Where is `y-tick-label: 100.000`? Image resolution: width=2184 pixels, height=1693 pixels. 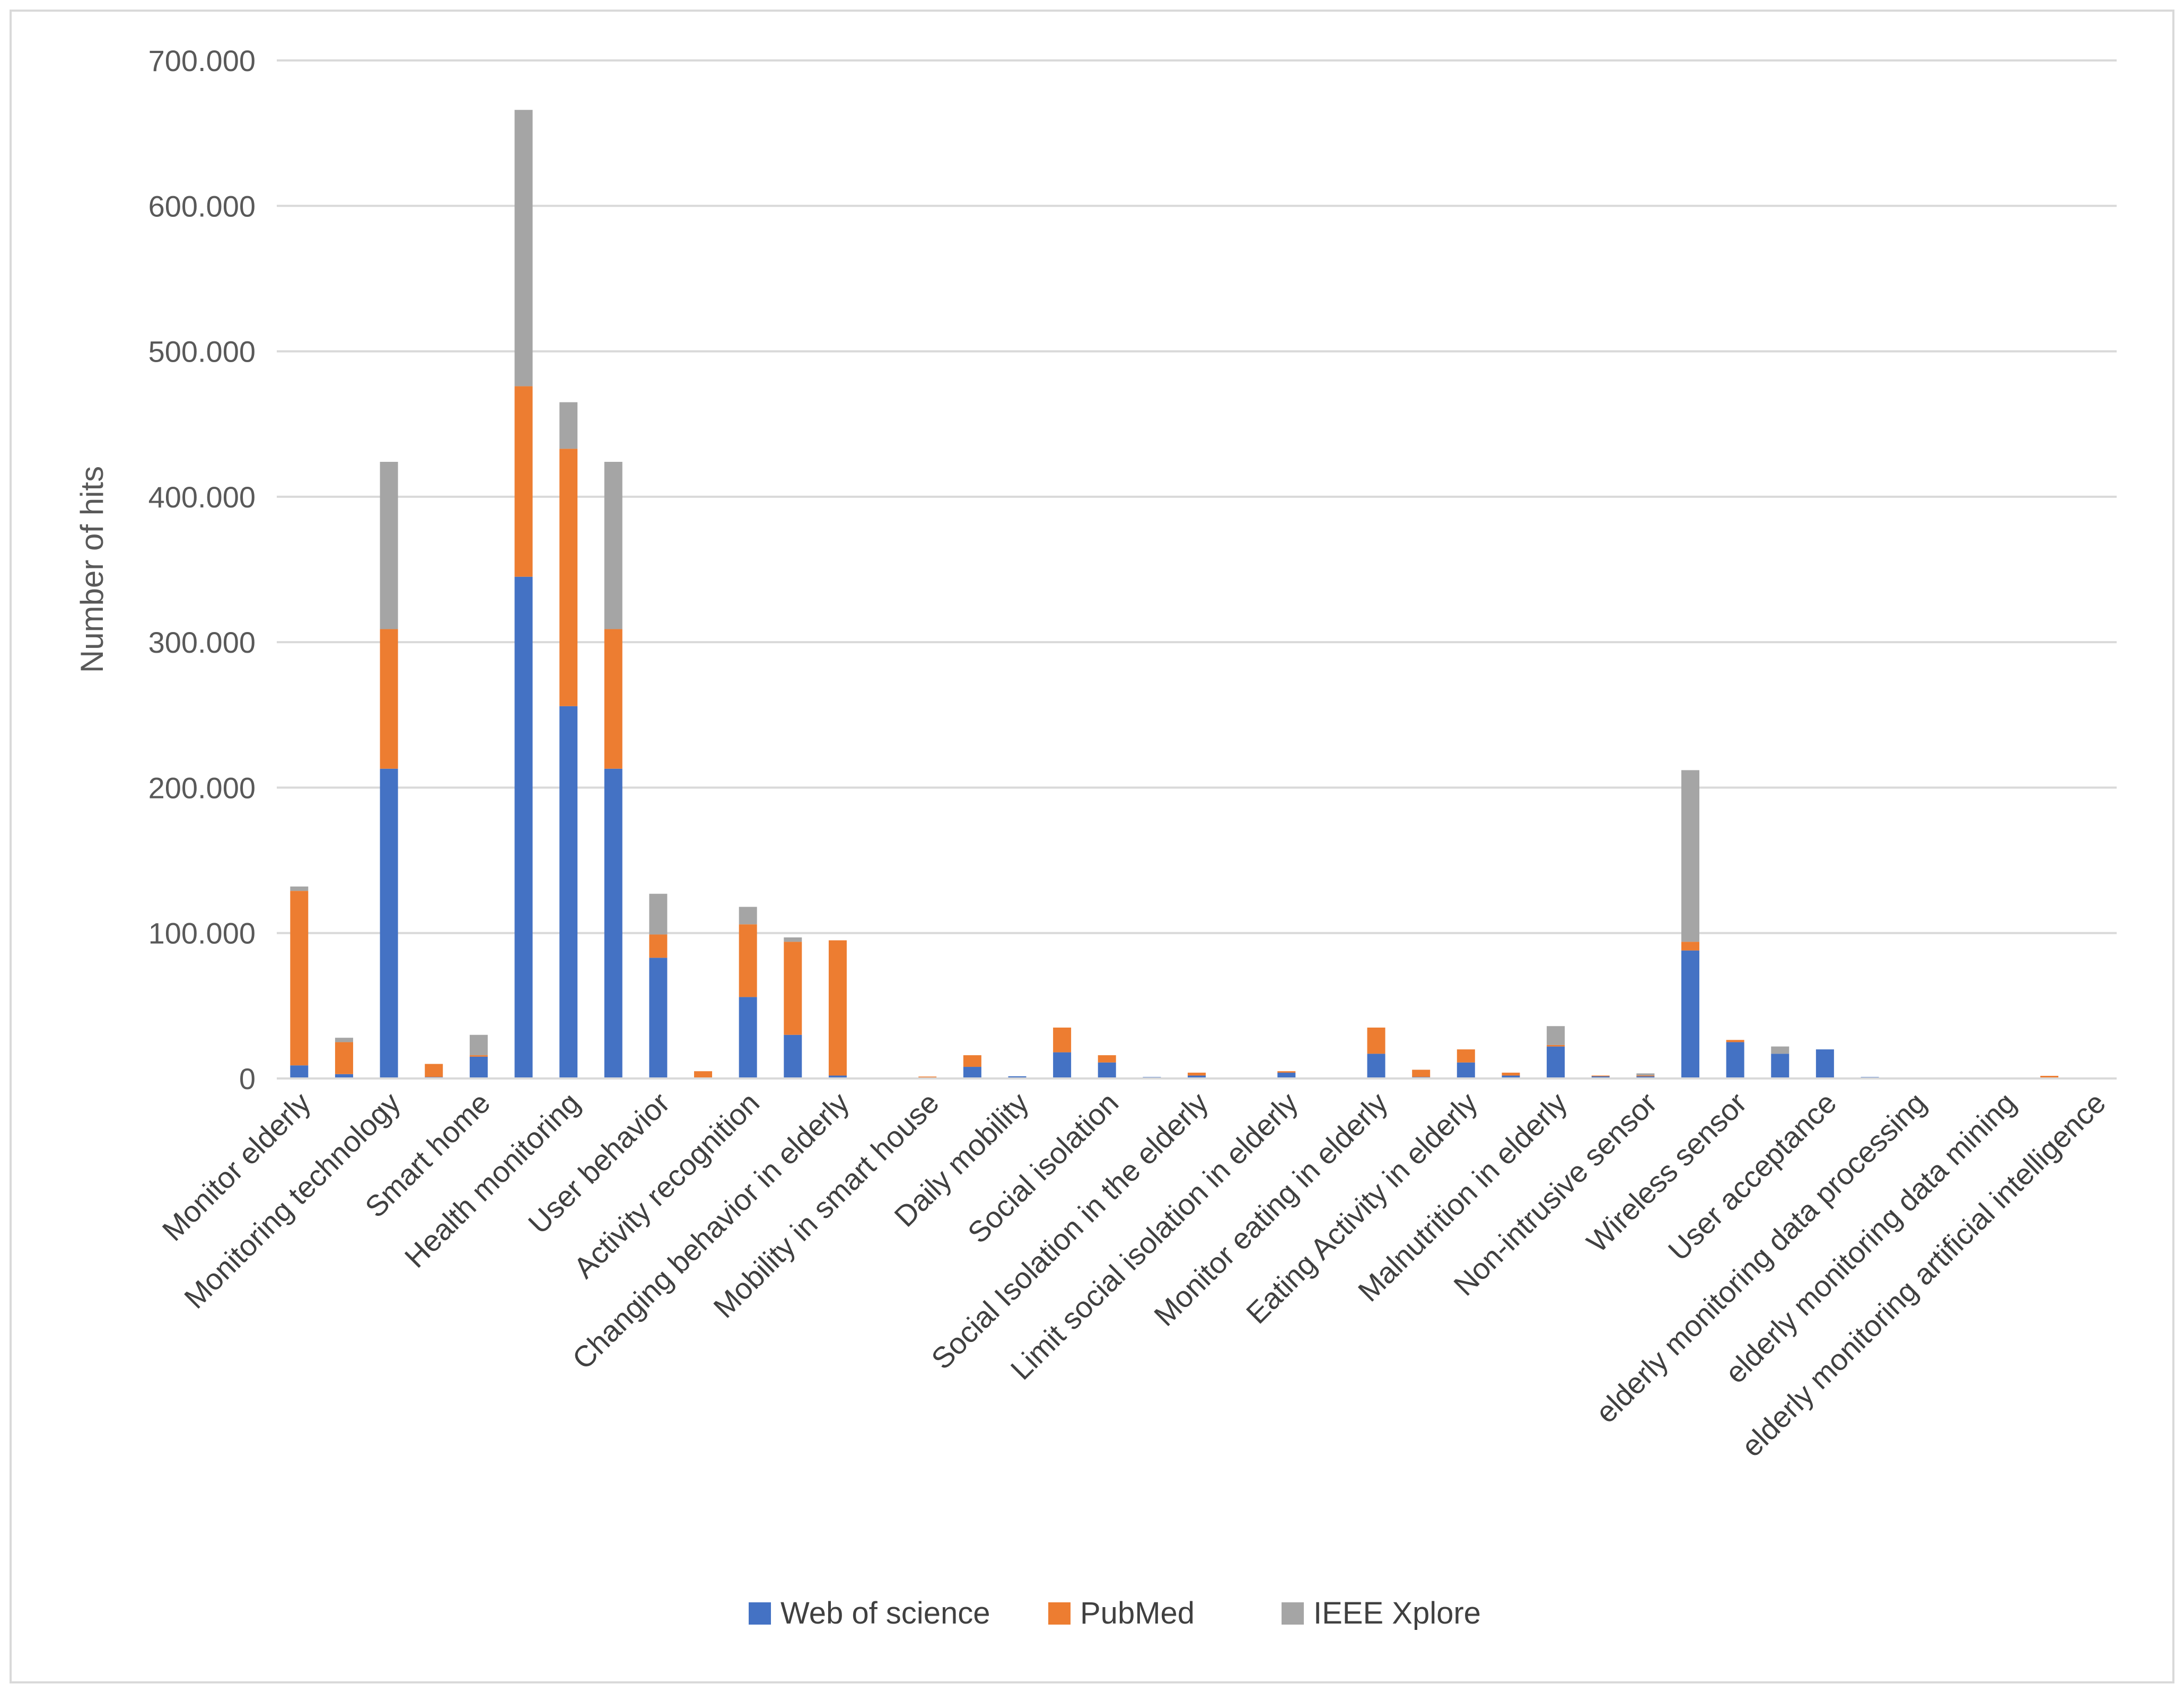
y-tick-label: 100.000 is located at coordinates (202, 933).